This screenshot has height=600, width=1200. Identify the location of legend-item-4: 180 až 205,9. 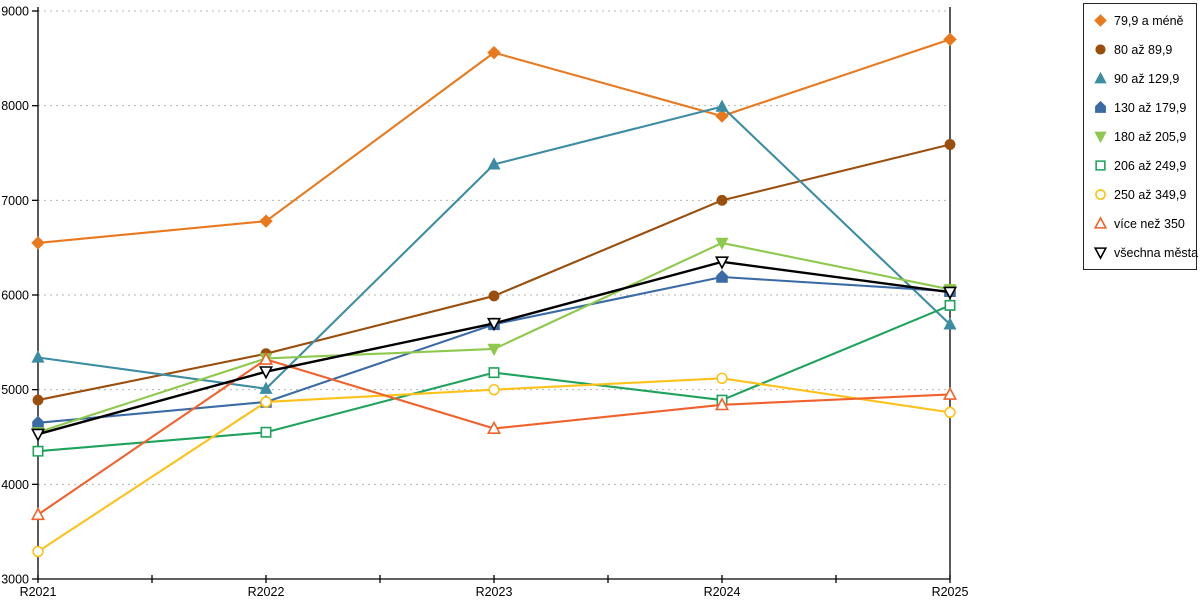
(1144, 136).